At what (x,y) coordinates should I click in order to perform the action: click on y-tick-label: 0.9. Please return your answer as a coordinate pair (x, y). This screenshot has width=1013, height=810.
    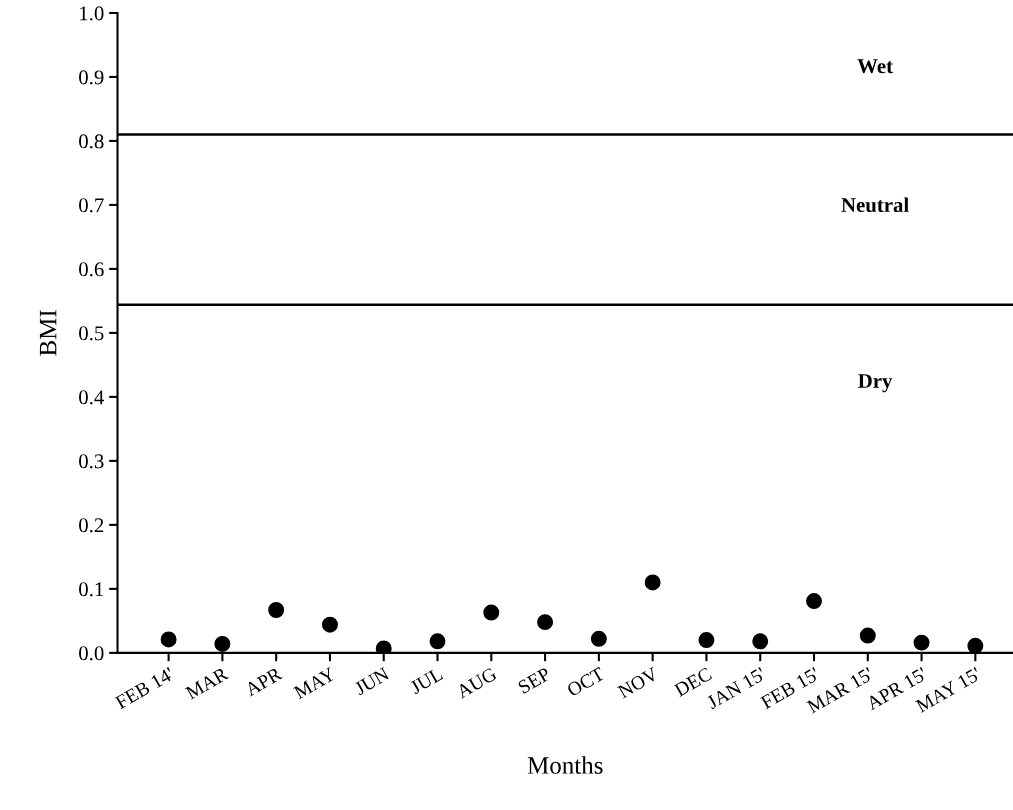
    Looking at the image, I should click on (91, 77).